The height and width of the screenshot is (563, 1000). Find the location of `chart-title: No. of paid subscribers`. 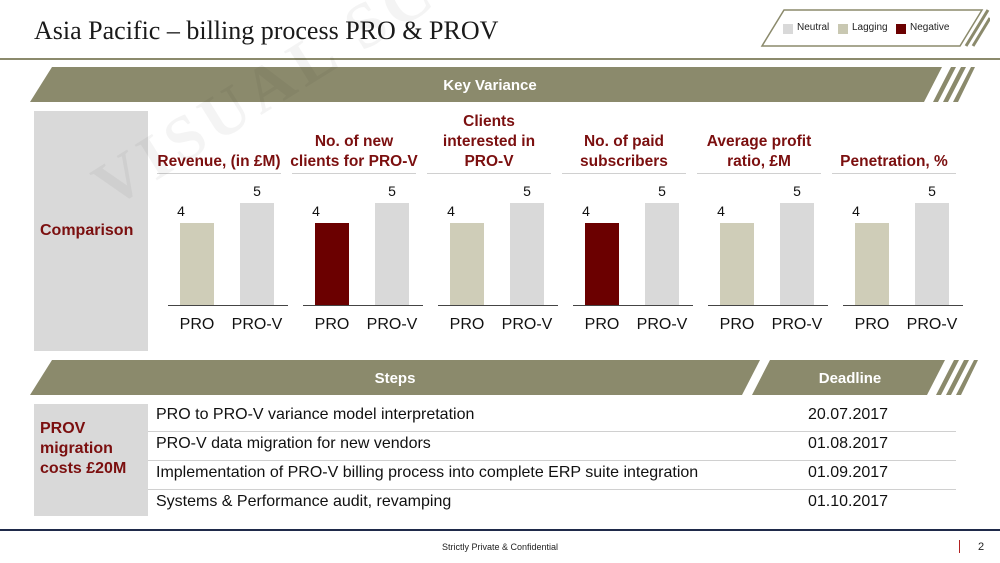

chart-title: No. of paid subscribers is located at coordinates (624, 151).